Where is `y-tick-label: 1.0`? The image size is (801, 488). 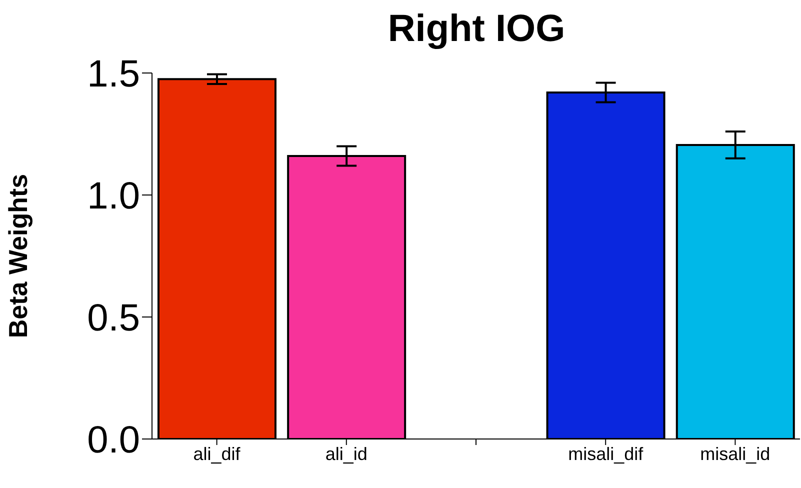
y-tick-label: 1.0 is located at coordinates (113, 196).